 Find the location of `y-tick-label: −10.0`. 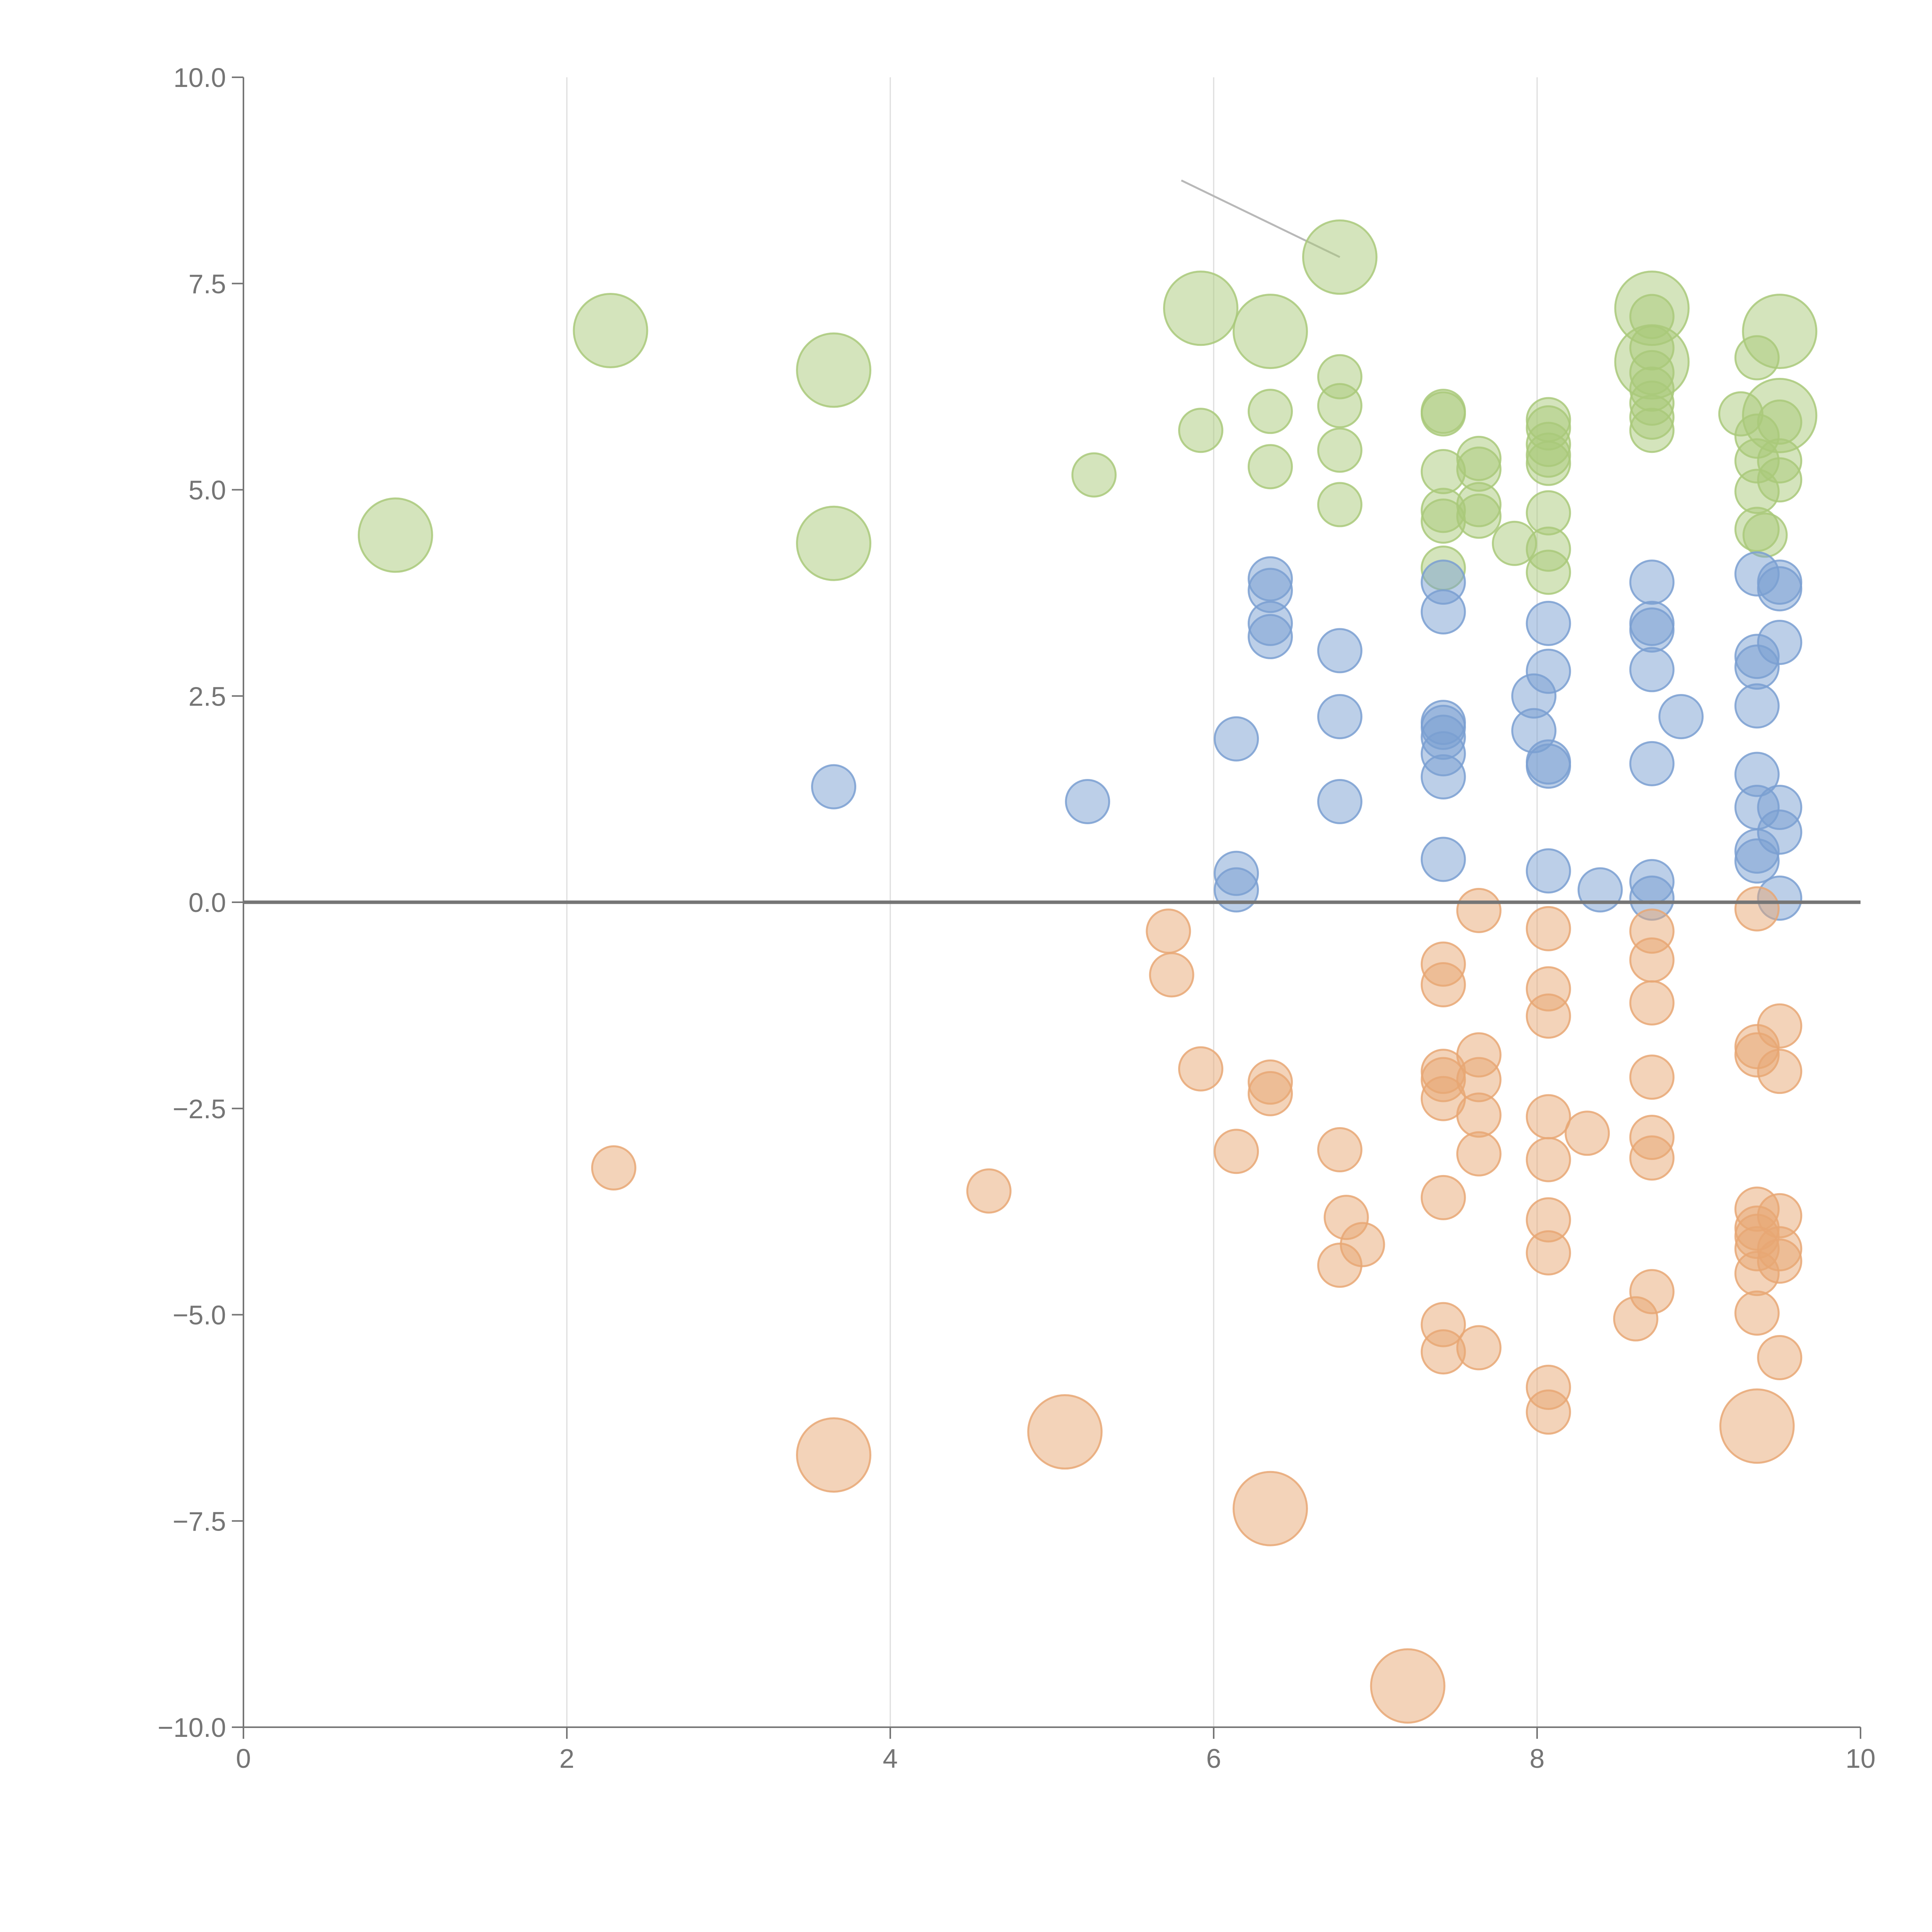

y-tick-label: −10.0 is located at coordinates (192, 1728).